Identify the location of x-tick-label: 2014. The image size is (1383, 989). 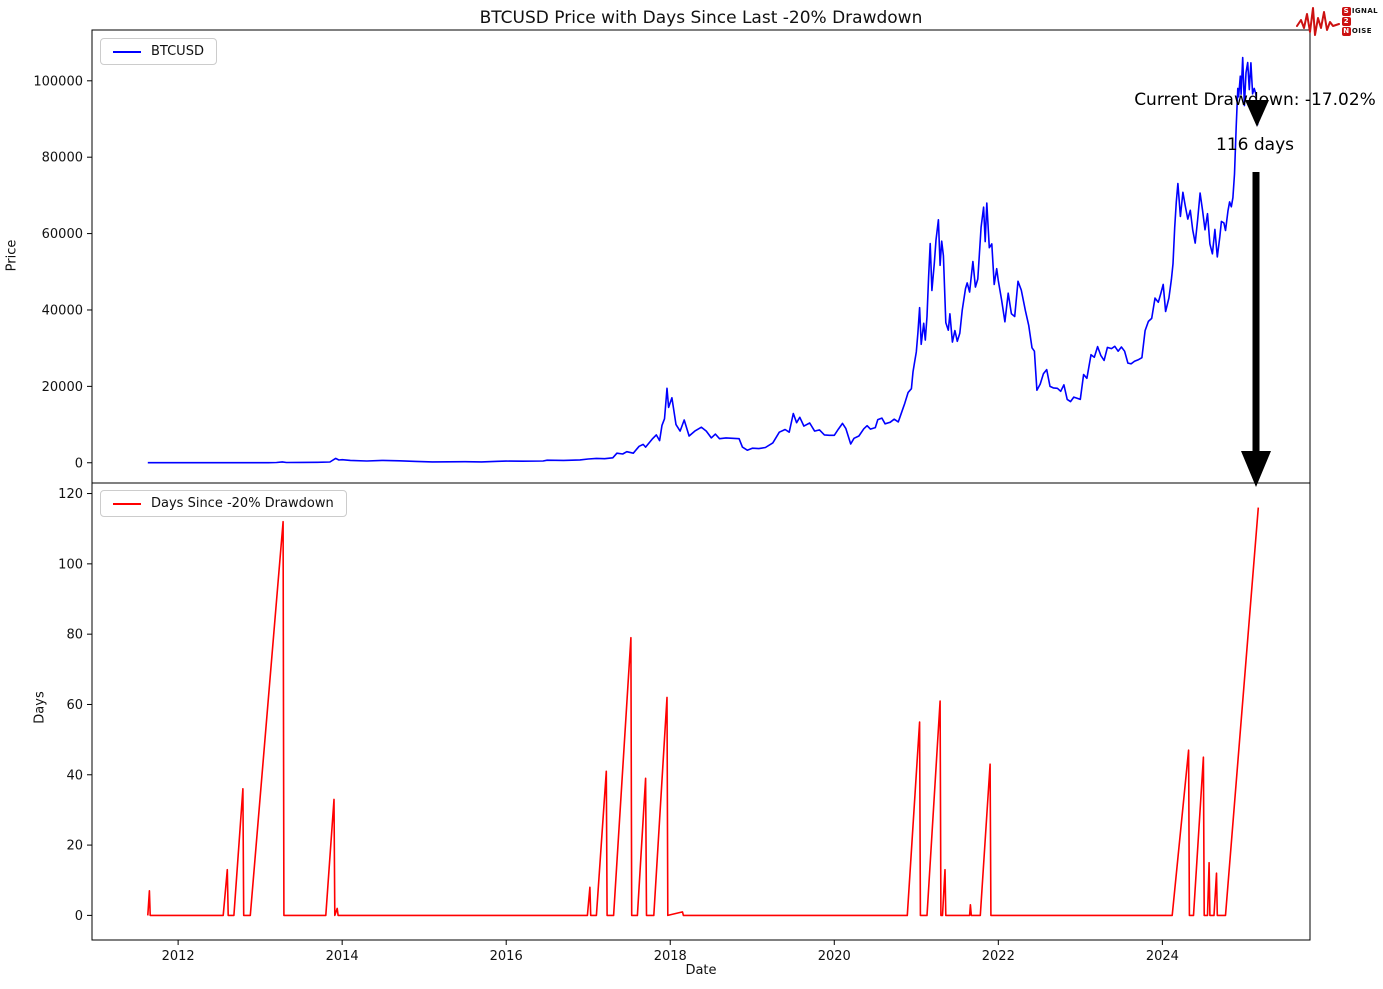
(342, 956).